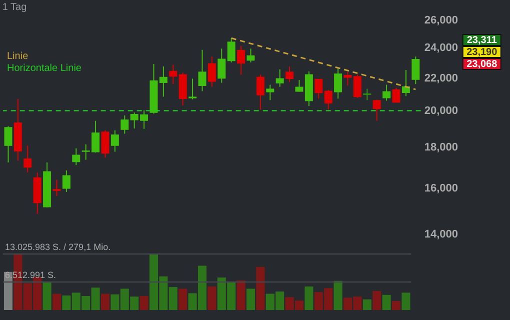 This screenshot has height=320, width=510. Describe the element at coordinates (18, 56) in the screenshot. I see `text: Linie` at that location.